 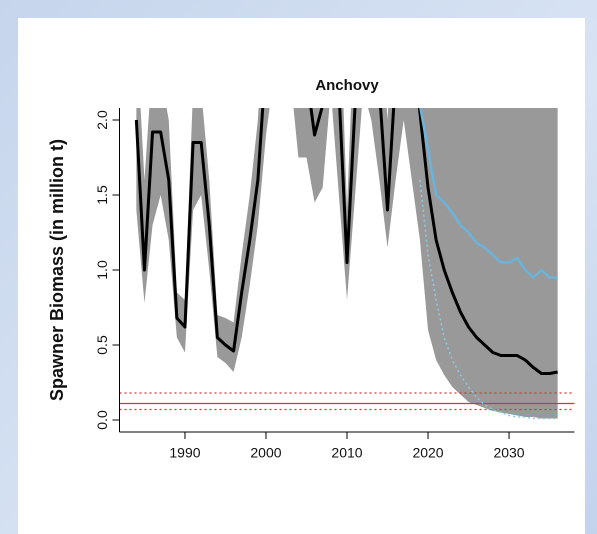 I want to click on y-tick-label: 1.0, so click(x=102, y=270).